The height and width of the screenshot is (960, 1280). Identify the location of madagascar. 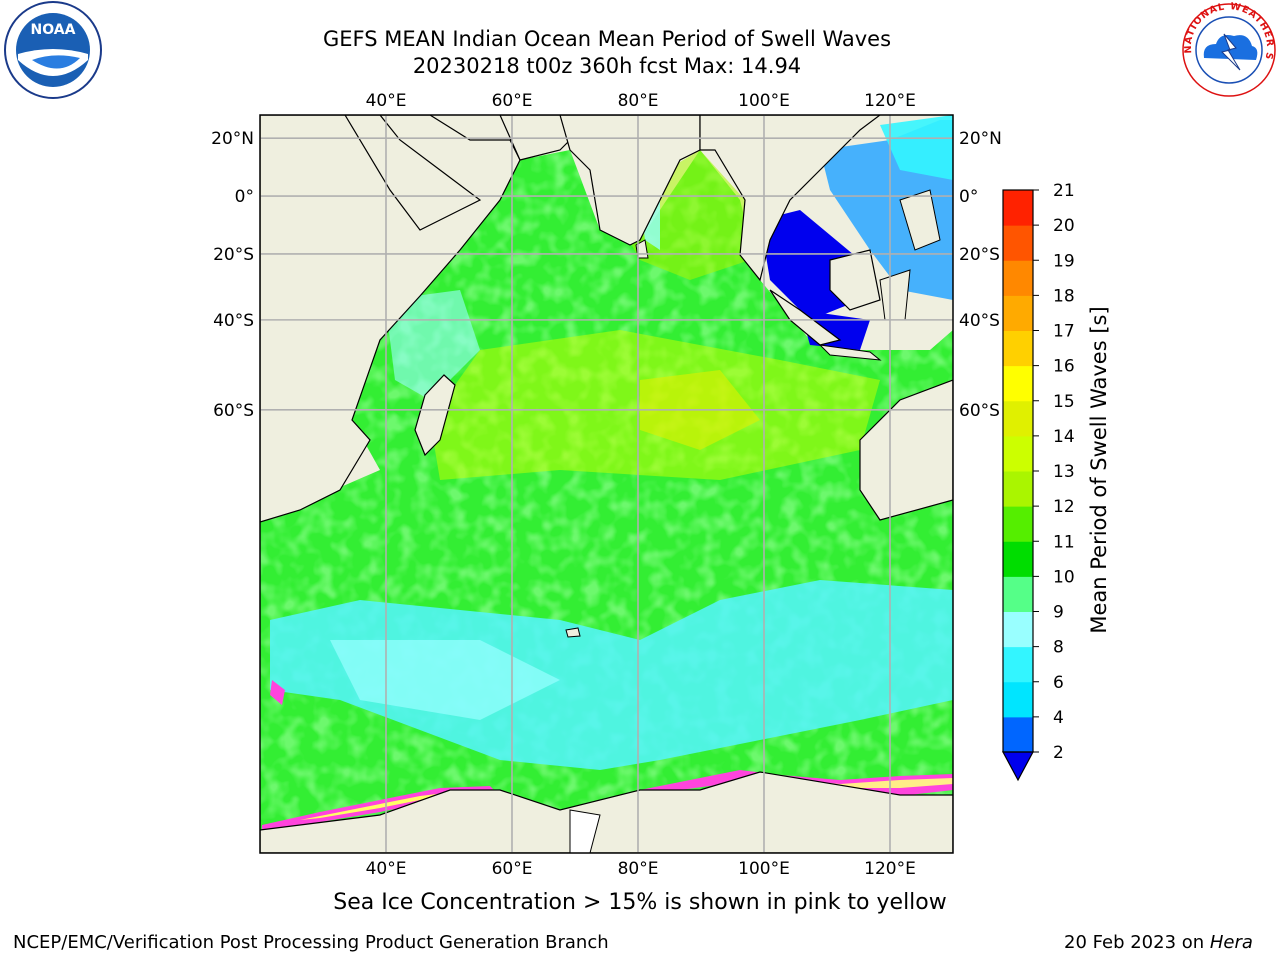
(435, 415).